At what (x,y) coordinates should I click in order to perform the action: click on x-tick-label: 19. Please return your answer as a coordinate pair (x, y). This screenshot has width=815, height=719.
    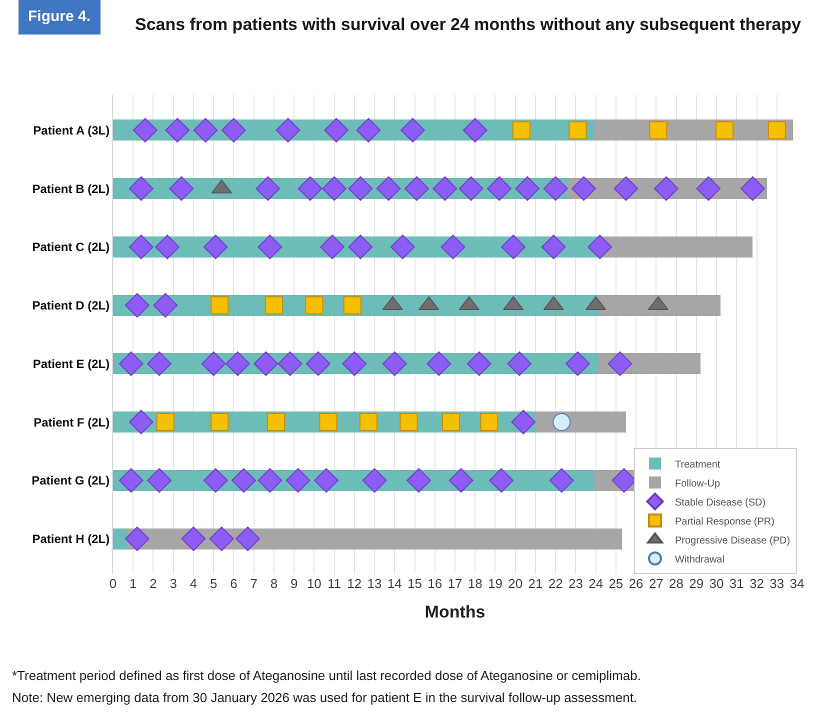
    Looking at the image, I should click on (495, 583).